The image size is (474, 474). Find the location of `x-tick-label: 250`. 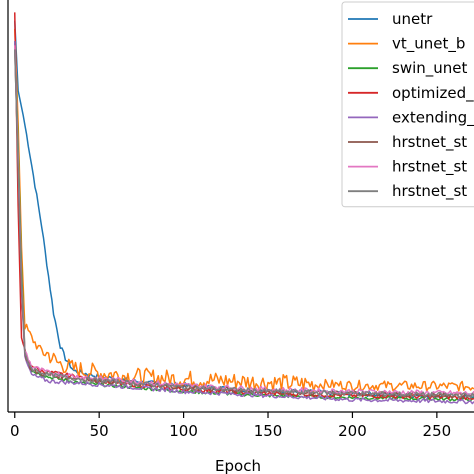

x-tick-label: 250 is located at coordinates (437, 431).